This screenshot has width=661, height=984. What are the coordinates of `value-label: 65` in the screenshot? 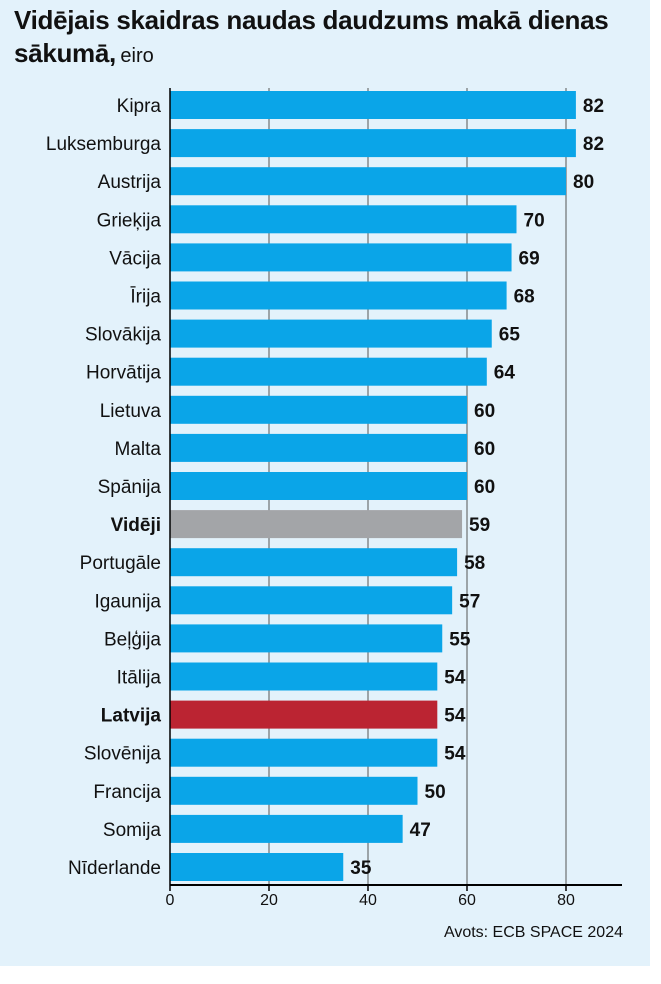 It's located at (510, 335).